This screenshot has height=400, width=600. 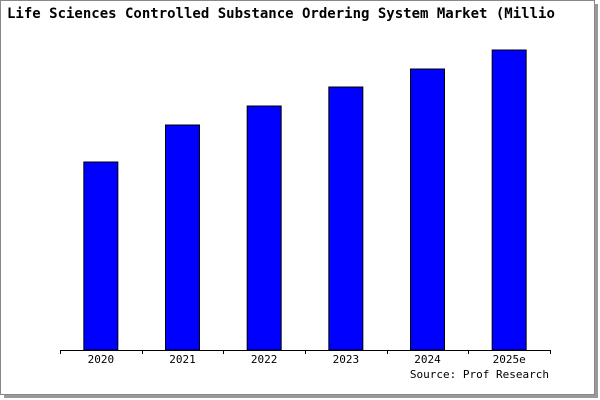 I want to click on x-tick-label: 2025e, so click(x=509, y=359).